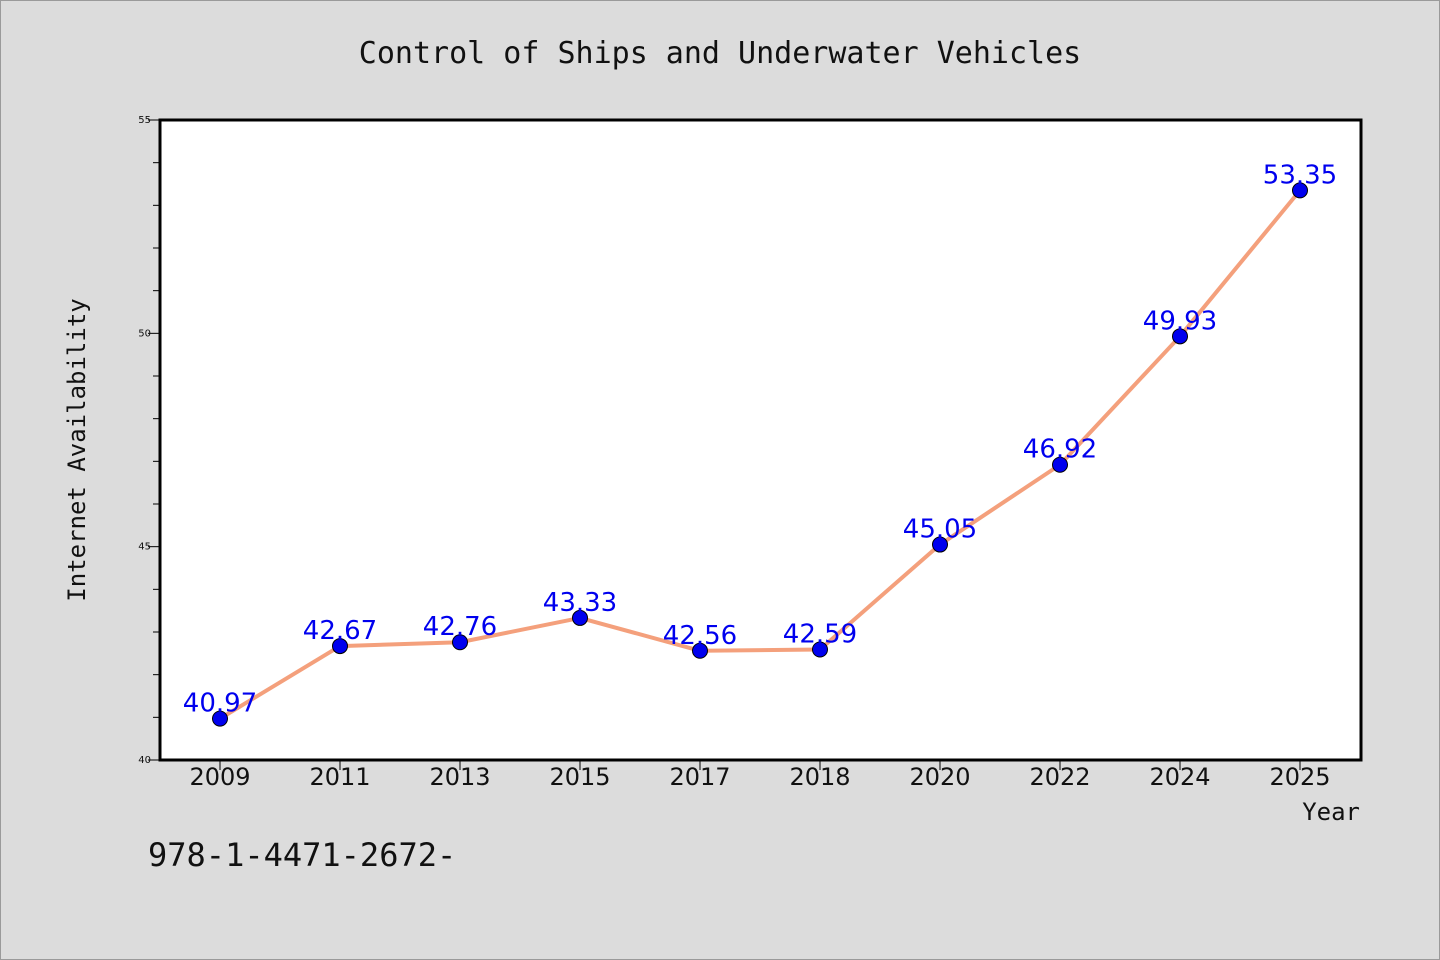 The height and width of the screenshot is (960, 1440). What do you see at coordinates (1180, 321) in the screenshot?
I see `data-label: 49.93` at bounding box center [1180, 321].